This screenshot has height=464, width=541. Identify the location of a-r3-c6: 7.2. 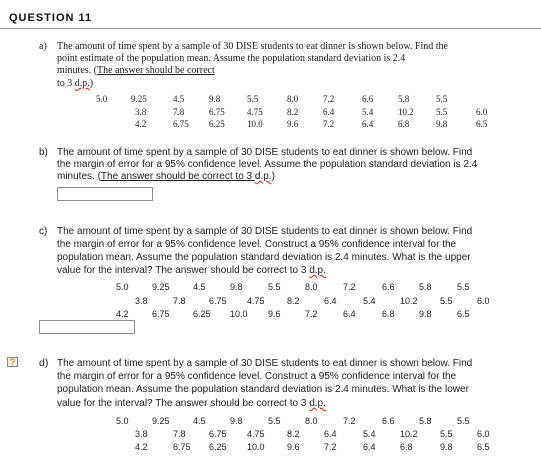
(329, 124).